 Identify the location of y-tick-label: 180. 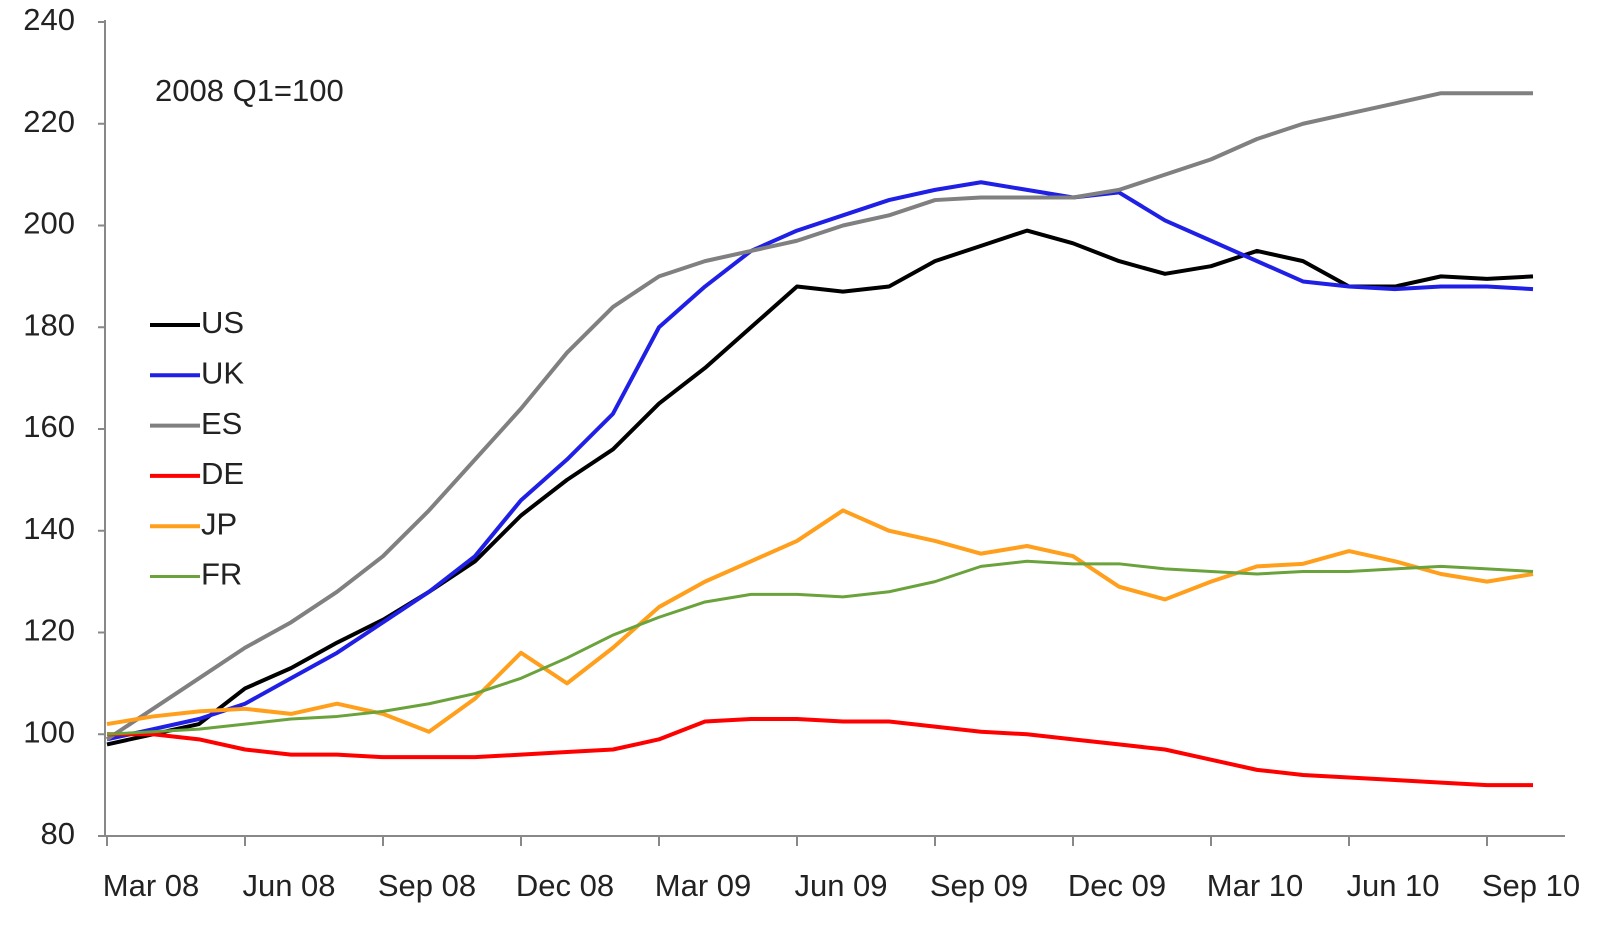
(49, 324).